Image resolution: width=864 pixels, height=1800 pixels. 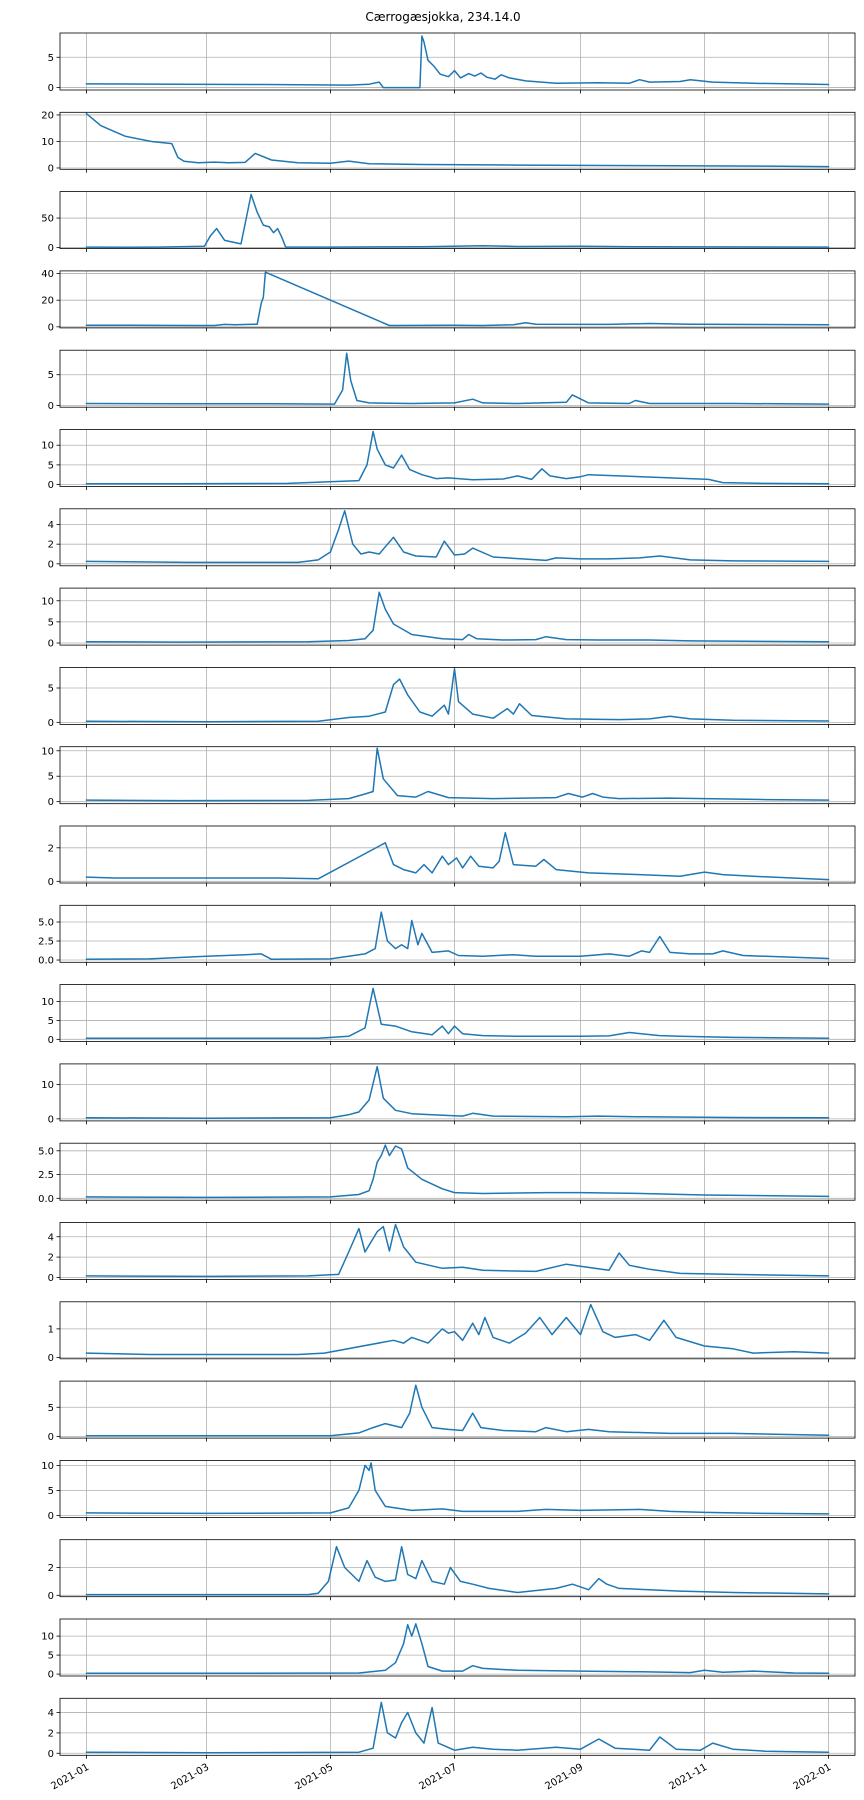 What do you see at coordinates (565, 1777) in the screenshot?
I see `x-tick-label: 2021-09` at bounding box center [565, 1777].